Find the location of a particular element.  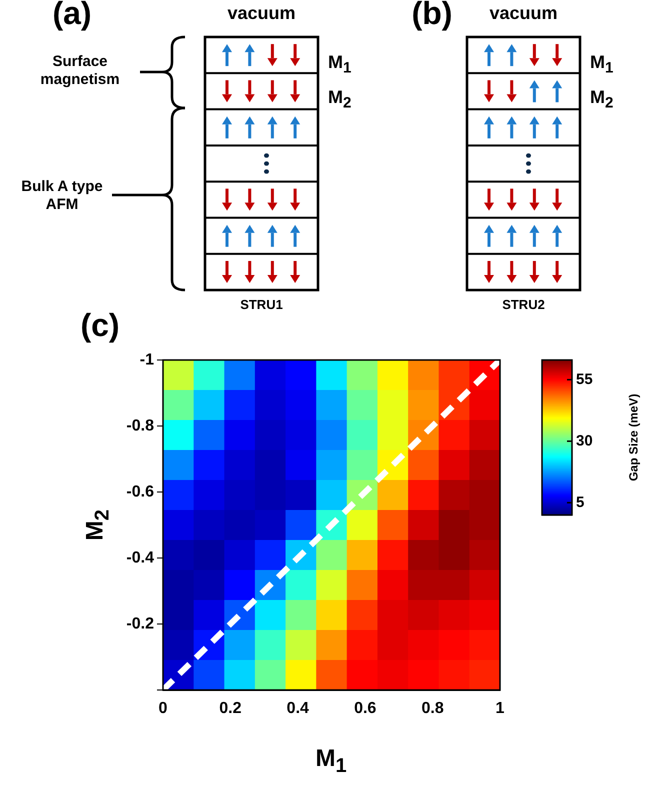

color-bar-label: 55 is located at coordinates (584, 379).